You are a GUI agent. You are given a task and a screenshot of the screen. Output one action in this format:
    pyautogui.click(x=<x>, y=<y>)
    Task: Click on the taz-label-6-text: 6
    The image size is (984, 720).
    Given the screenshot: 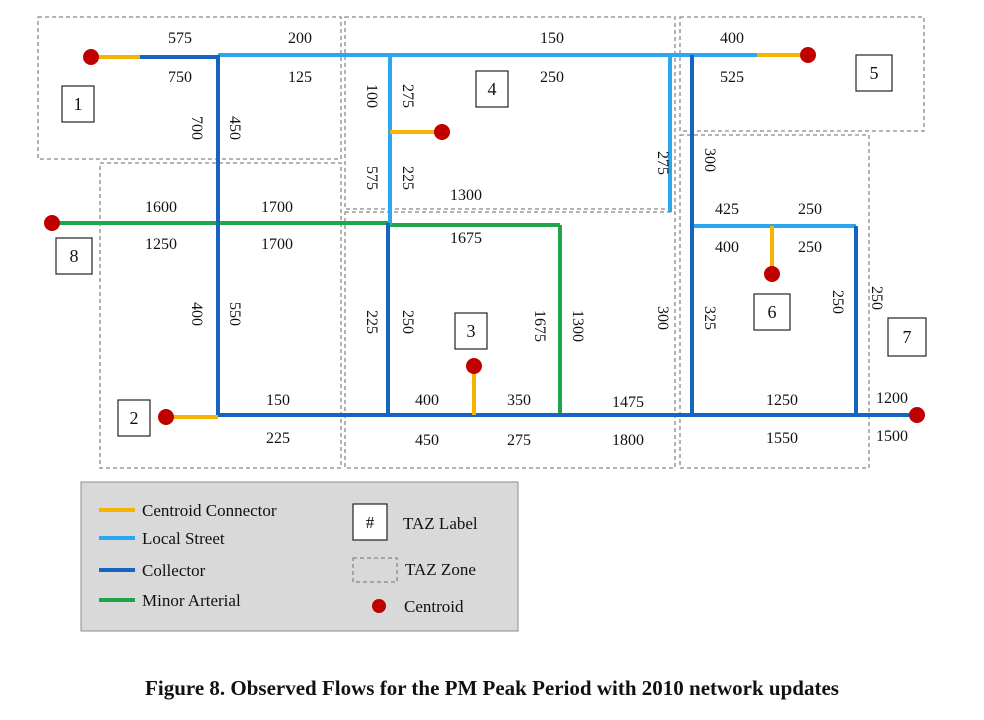 What is the action you would take?
    pyautogui.click(x=772, y=312)
    